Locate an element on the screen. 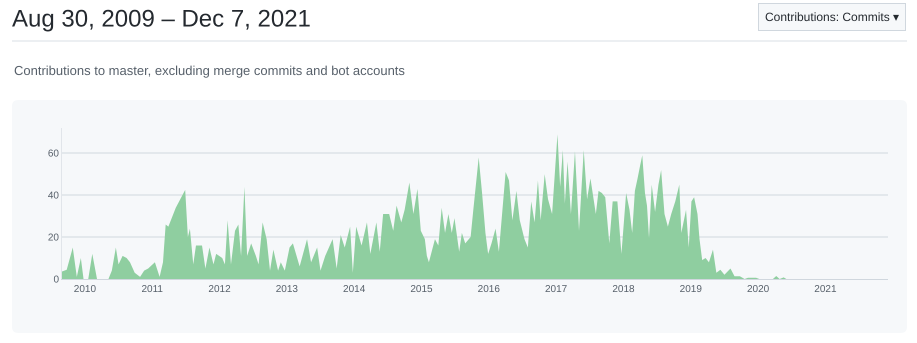 The height and width of the screenshot is (343, 917). x-tick-label: 2015 is located at coordinates (422, 289).